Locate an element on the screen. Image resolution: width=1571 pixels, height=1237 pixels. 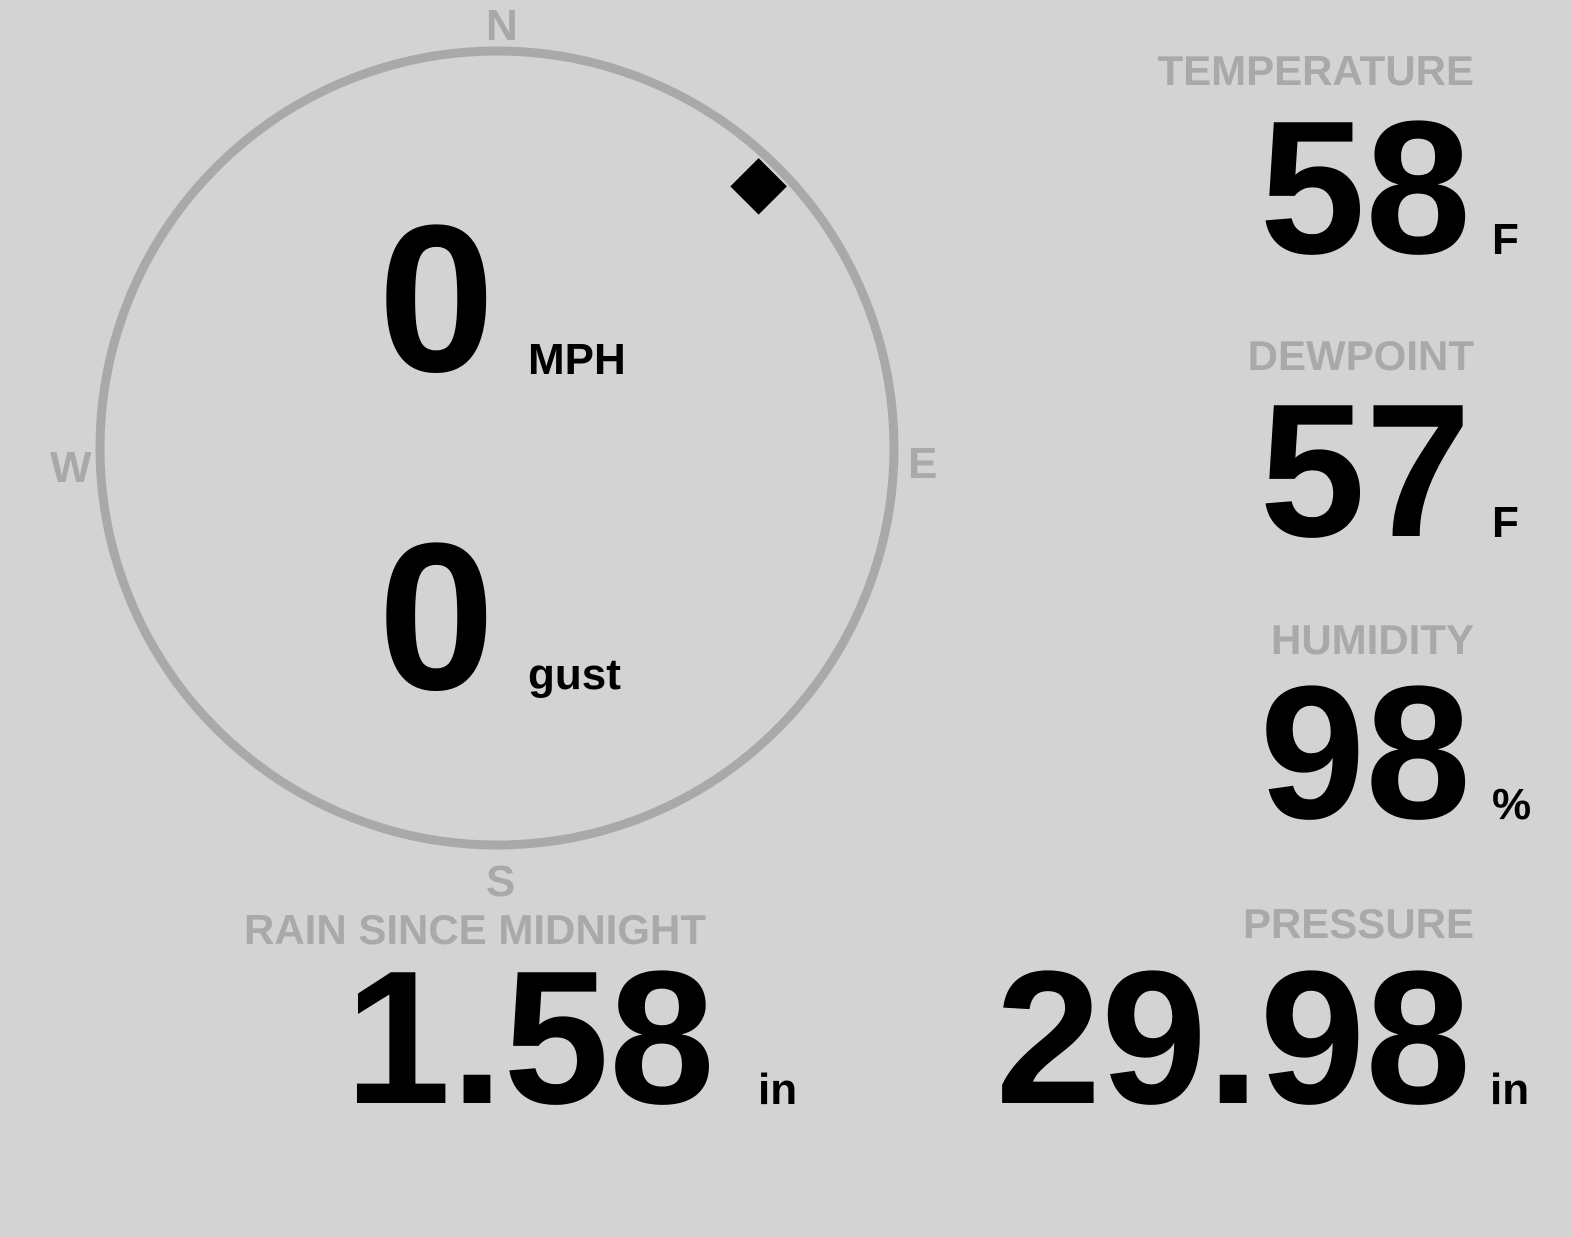
rain-label: RAIN SINCE MIDNIGHT is located at coordinates (475, 929).